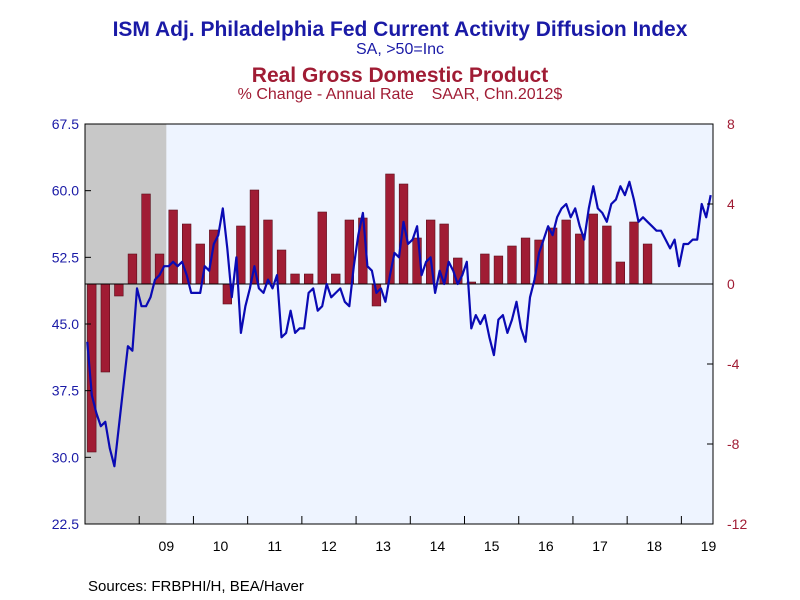  Describe the element at coordinates (400, 75) in the screenshot. I see `chart-title-right: Real Gross Domestic Product` at that location.